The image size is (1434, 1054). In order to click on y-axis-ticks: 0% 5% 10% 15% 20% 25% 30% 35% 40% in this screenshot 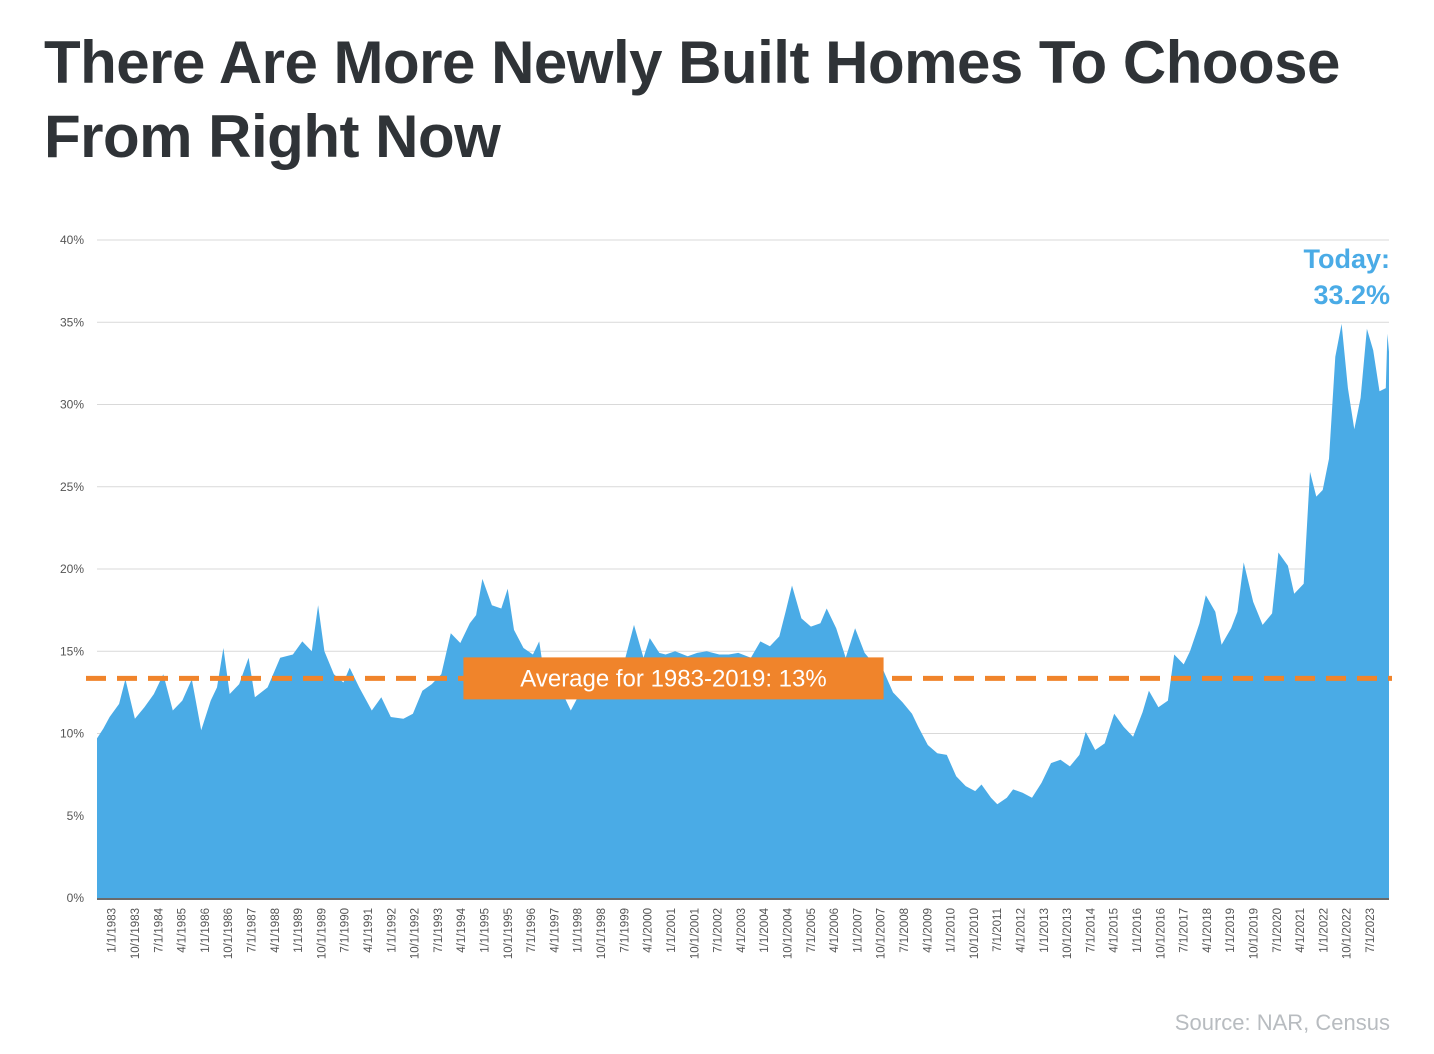, I will do `click(72, 569)`.